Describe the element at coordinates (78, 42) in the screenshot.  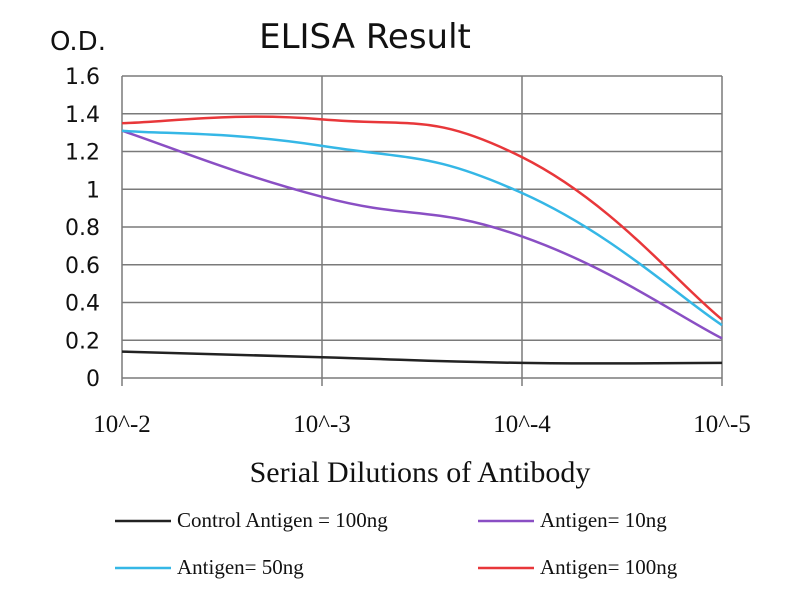
I see `y-axis-label: O.D.` at that location.